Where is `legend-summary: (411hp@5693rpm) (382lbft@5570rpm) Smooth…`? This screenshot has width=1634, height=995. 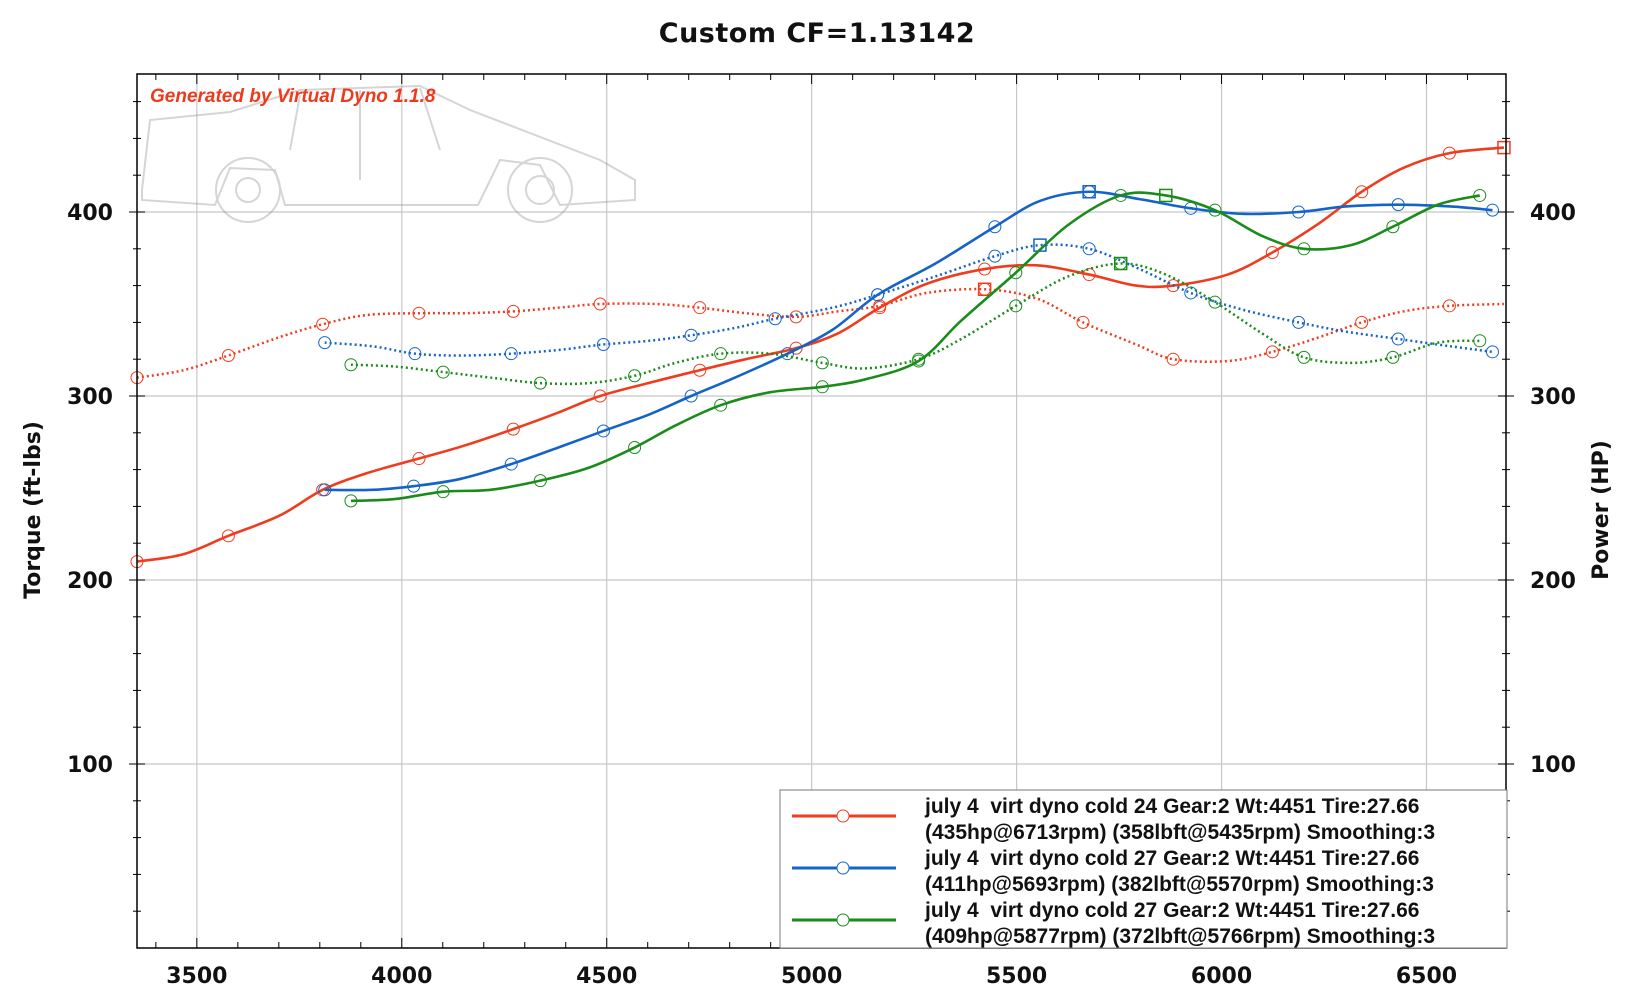 legend-summary: (411hp@5693rpm) (382lbft@5570rpm) Smooth… is located at coordinates (1179, 884).